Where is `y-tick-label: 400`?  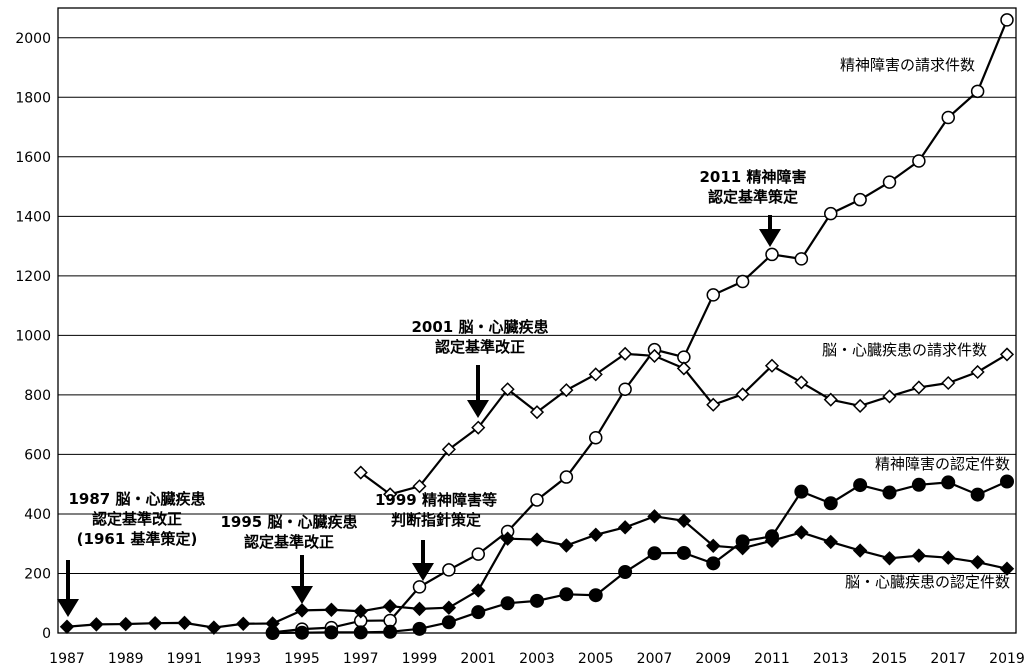 y-tick-label: 400 is located at coordinates (37, 515).